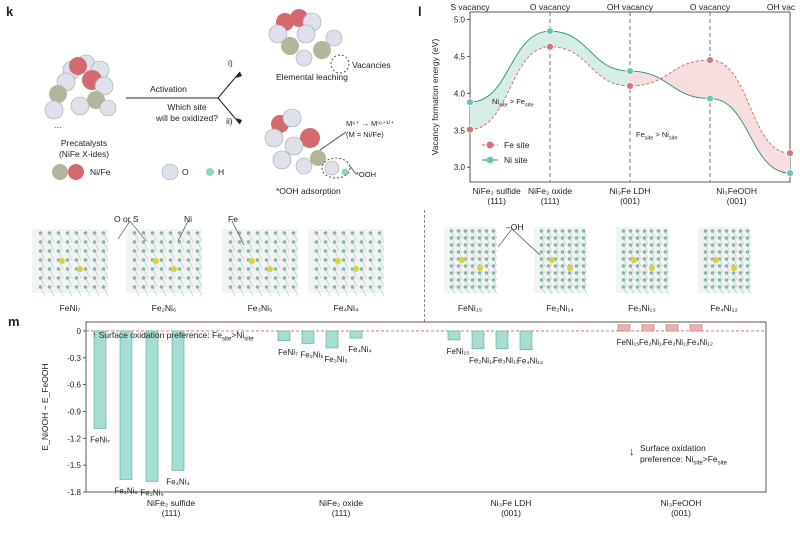 Image resolution: width=800 pixels, height=533 pixels. I want to click on chart-m-ytick-label: -0.3, so click(74, 358).